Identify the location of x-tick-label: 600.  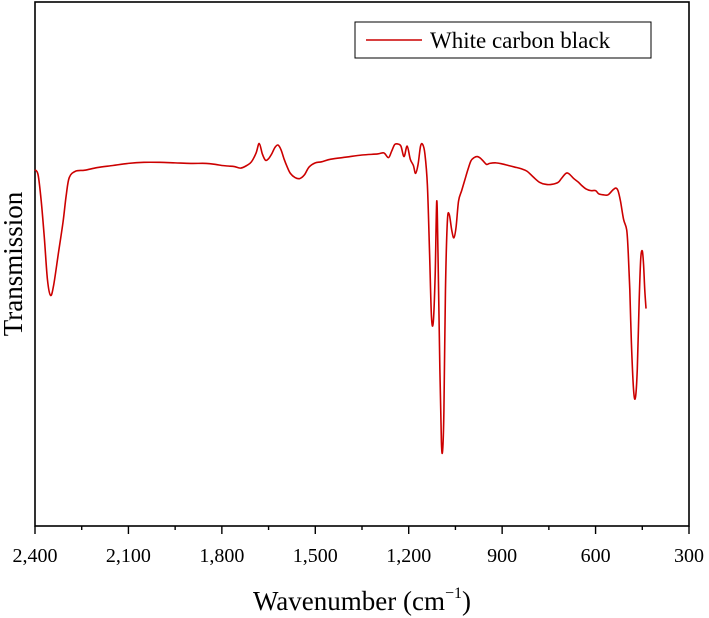
(596, 556).